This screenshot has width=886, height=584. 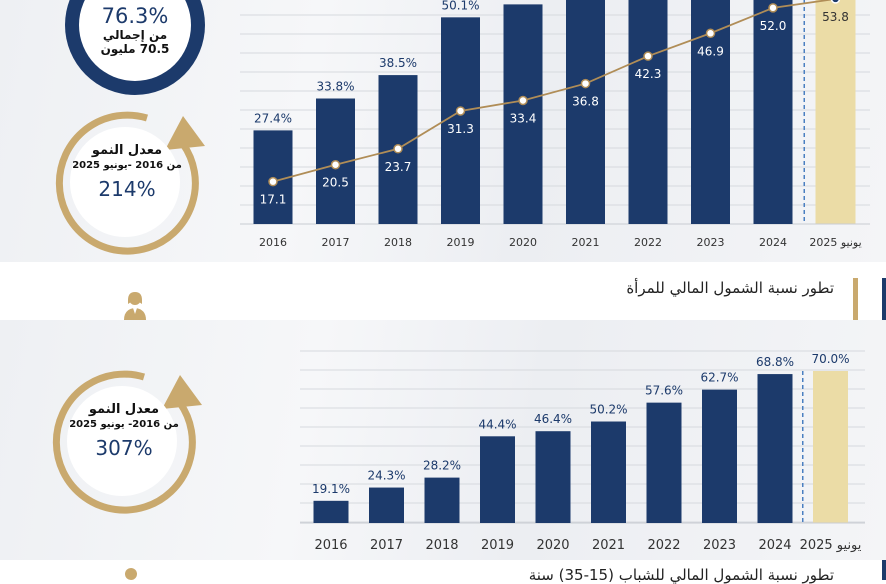 I want to click on section-header-band, so click(x=443, y=291).